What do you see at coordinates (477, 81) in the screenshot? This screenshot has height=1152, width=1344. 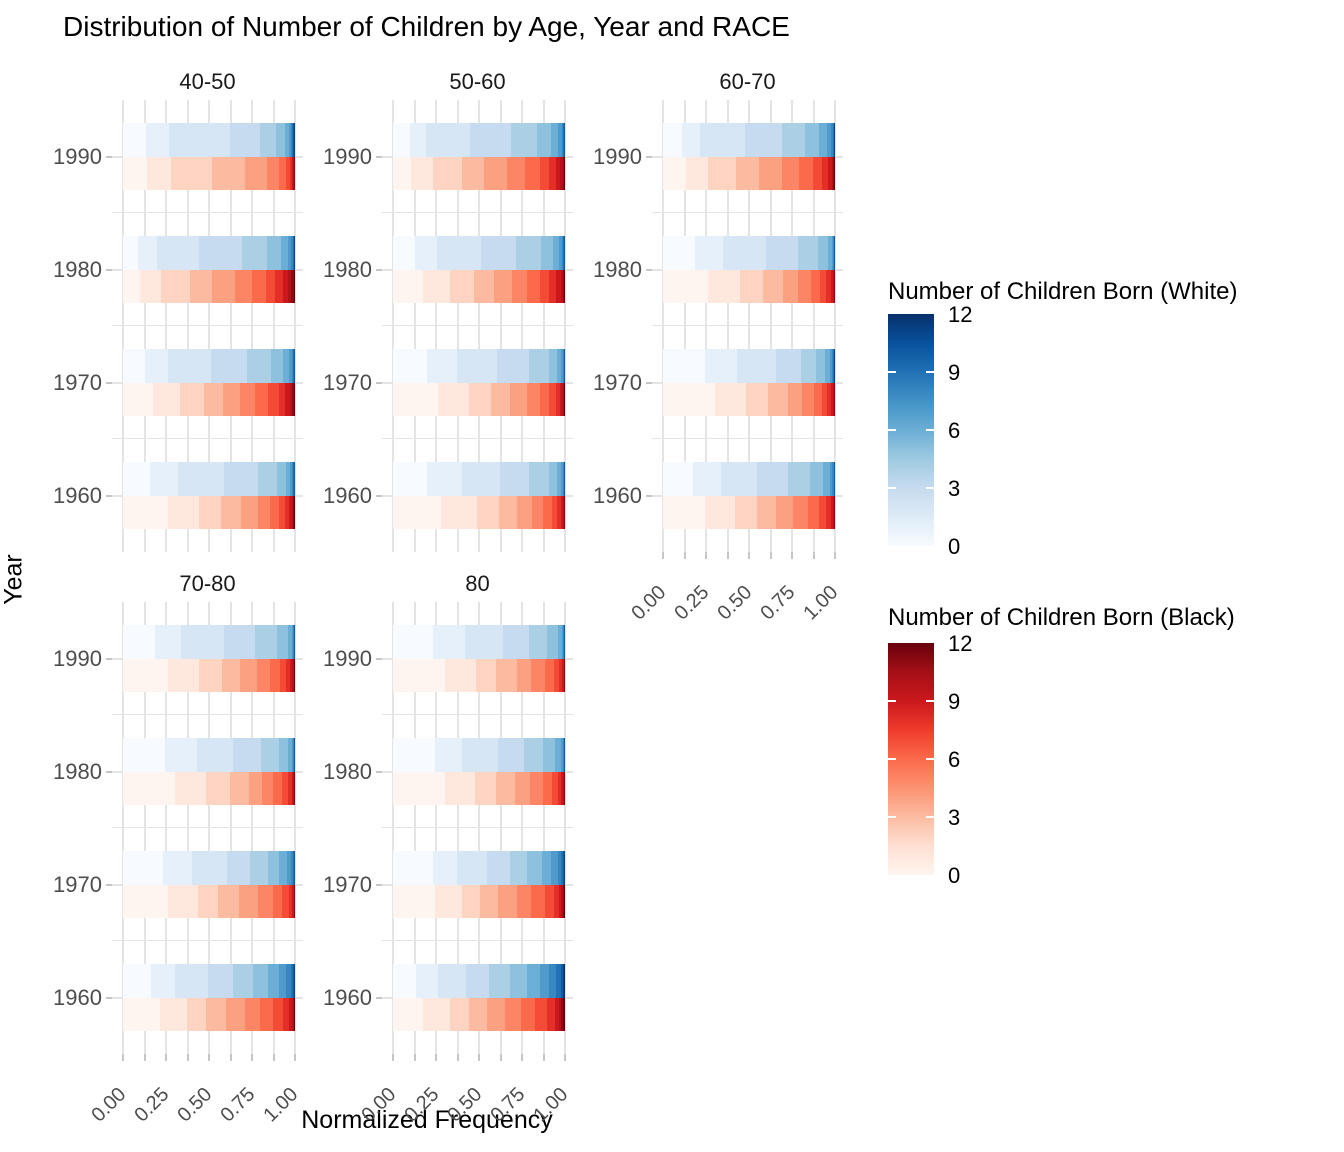 I see `facet-strip-label: 50-60` at bounding box center [477, 81].